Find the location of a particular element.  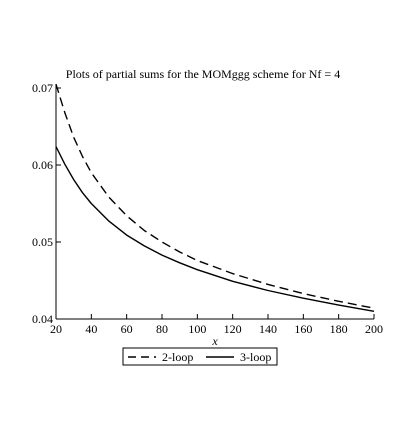

x-tick-label: 80 is located at coordinates (162, 329).